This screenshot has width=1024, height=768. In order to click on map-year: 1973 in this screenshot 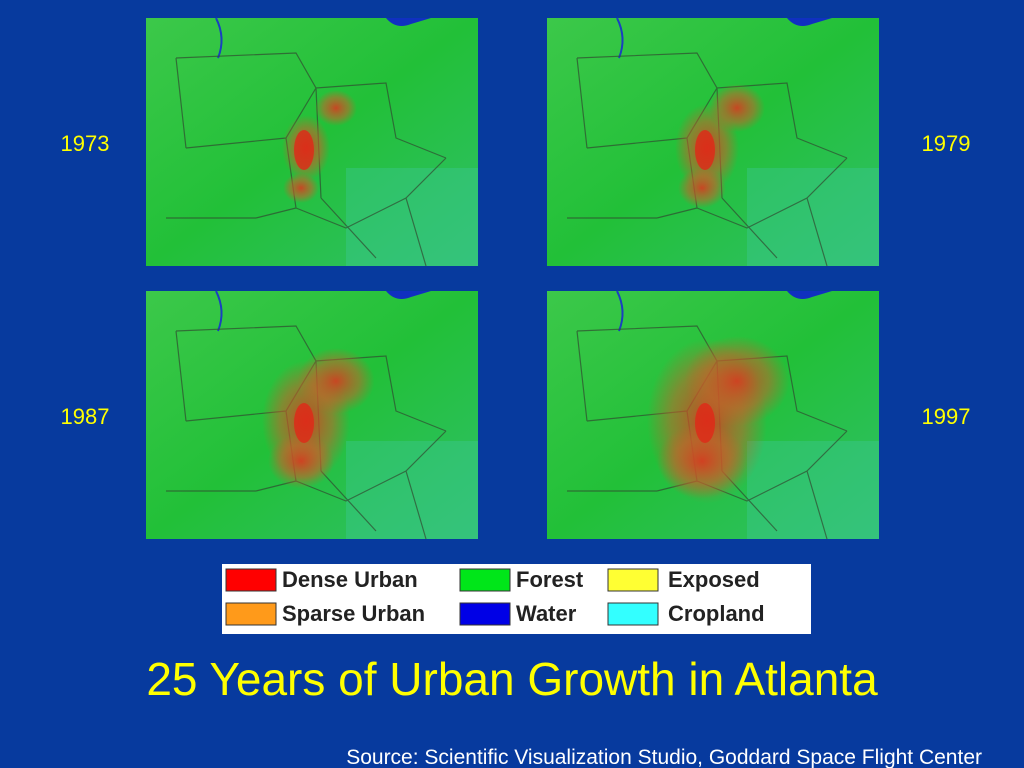, I will do `click(85, 143)`.